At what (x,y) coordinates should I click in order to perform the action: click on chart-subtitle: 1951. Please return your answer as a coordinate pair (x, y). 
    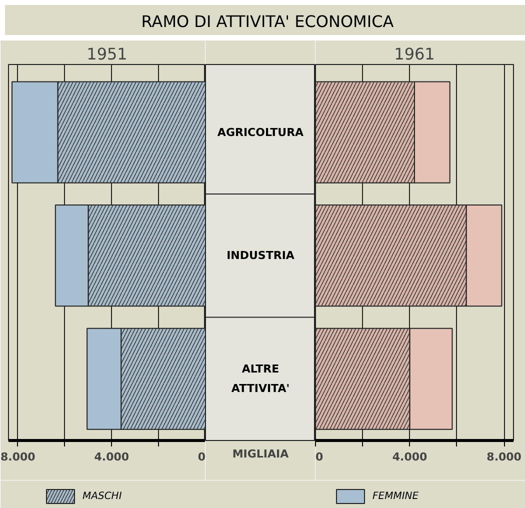
    Looking at the image, I should click on (107, 54).